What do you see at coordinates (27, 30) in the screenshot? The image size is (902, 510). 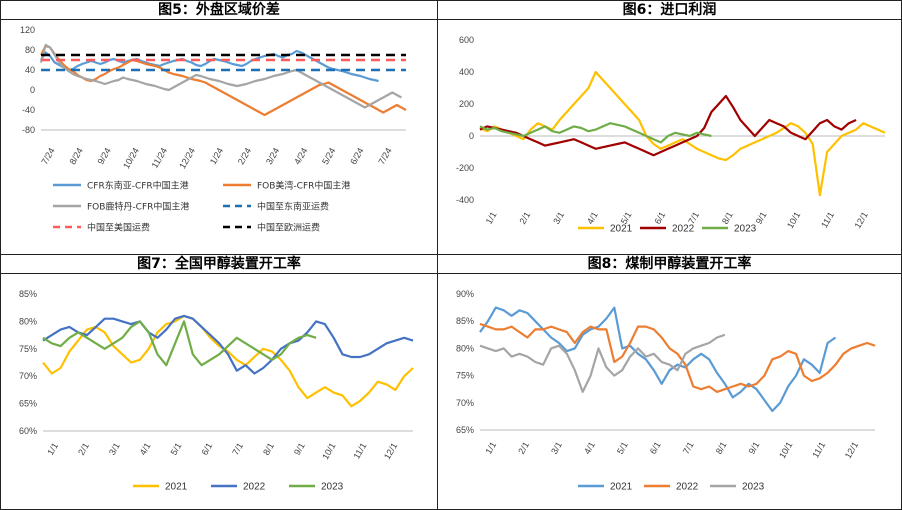 I see `y-tick-label: 120` at bounding box center [27, 30].